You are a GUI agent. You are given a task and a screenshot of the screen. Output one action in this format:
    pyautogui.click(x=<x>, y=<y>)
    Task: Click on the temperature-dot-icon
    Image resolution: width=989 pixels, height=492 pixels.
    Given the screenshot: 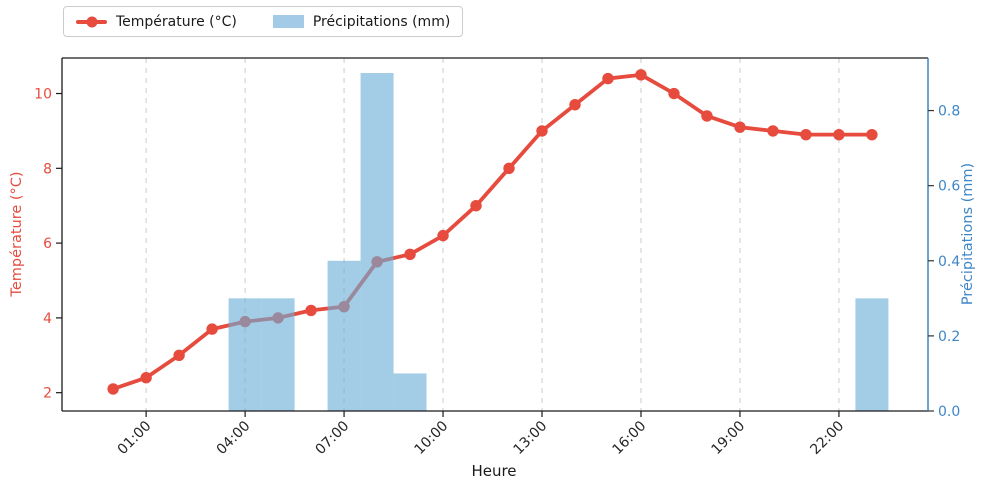 What is the action you would take?
    pyautogui.click(x=91, y=21)
    